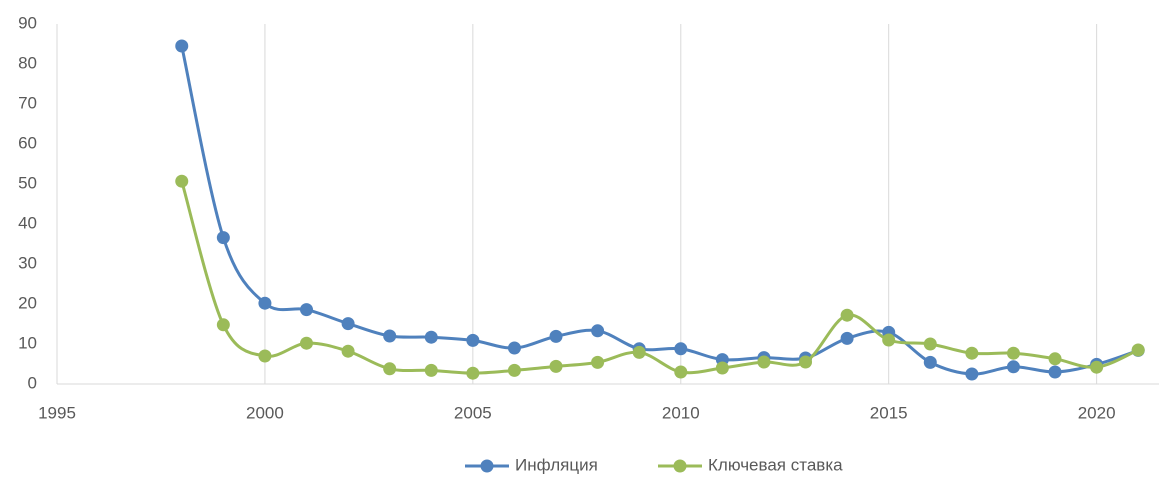  I want to click on y-tick-label: 70, so click(27, 102).